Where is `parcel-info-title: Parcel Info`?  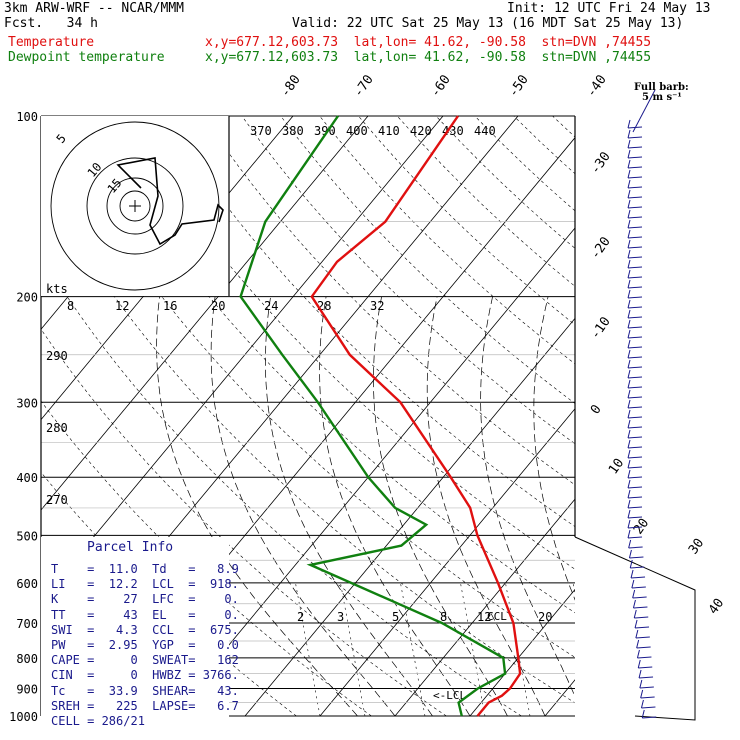
parcel-info-title: Parcel Info is located at coordinates (130, 547).